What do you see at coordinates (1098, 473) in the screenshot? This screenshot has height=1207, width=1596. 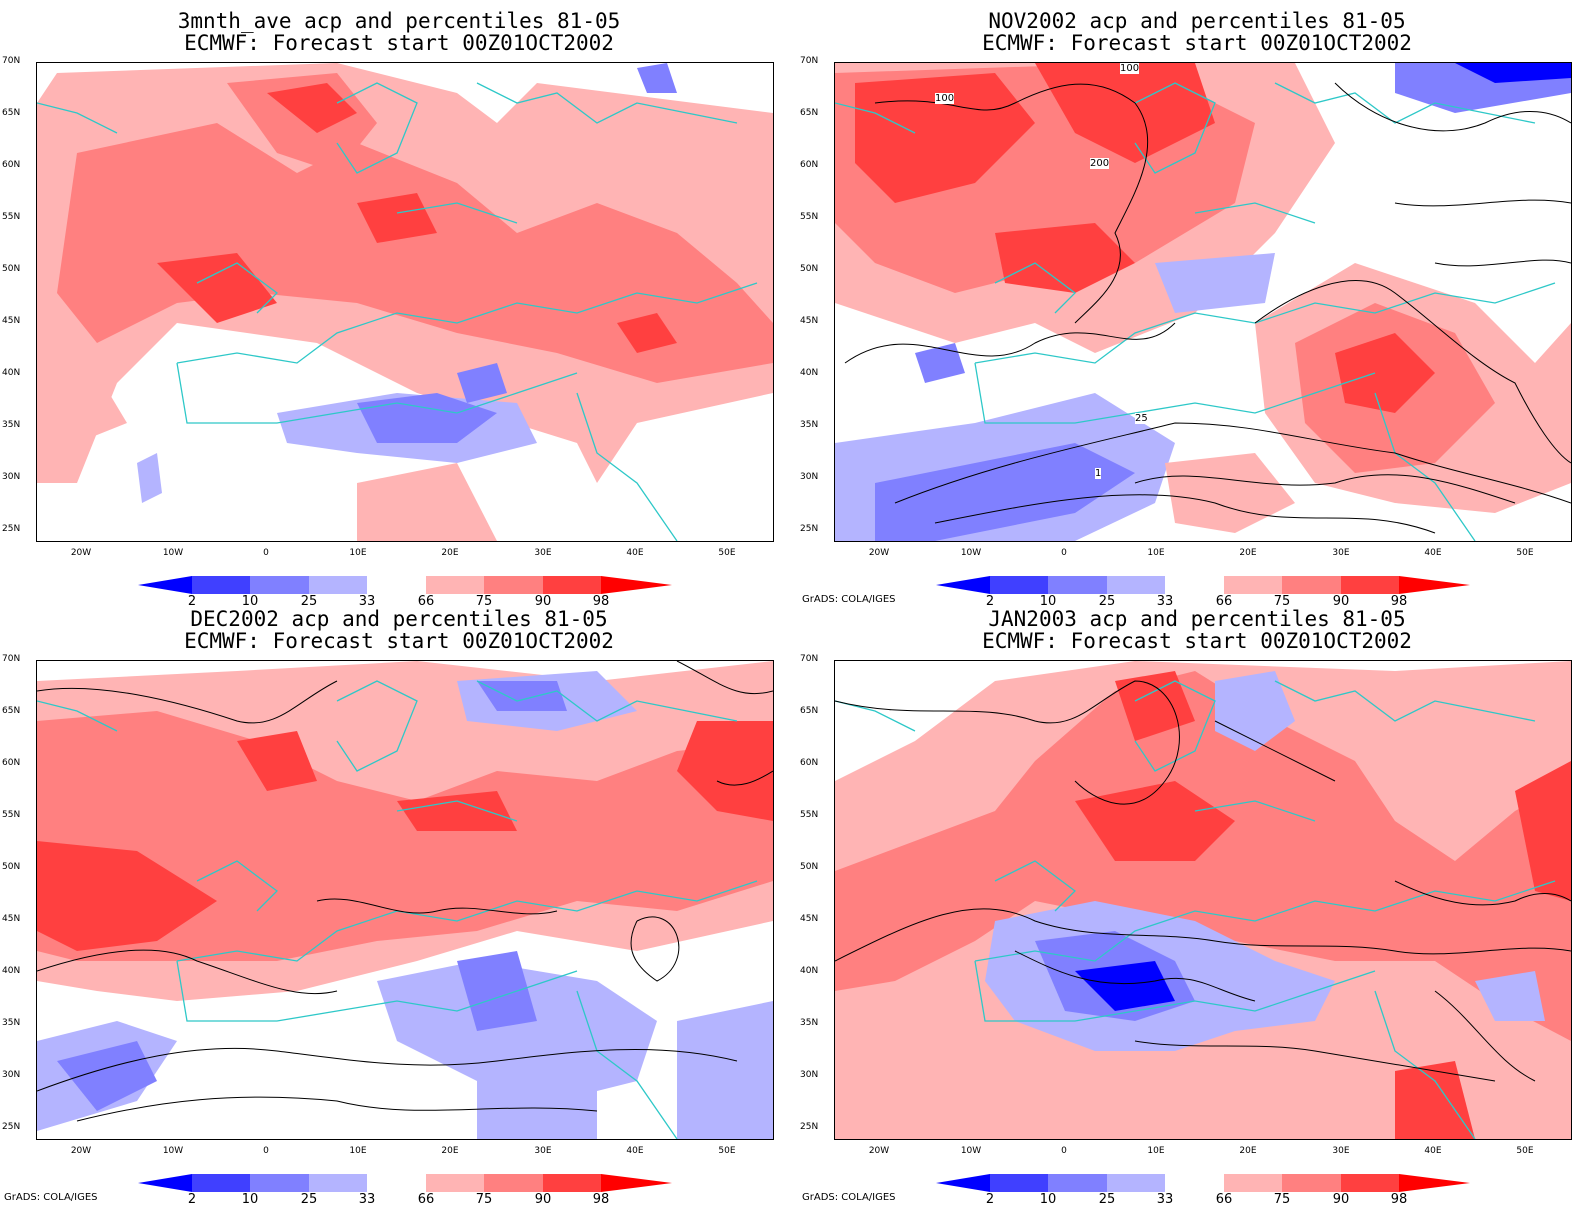 I see `contour-label: 1` at bounding box center [1098, 473].